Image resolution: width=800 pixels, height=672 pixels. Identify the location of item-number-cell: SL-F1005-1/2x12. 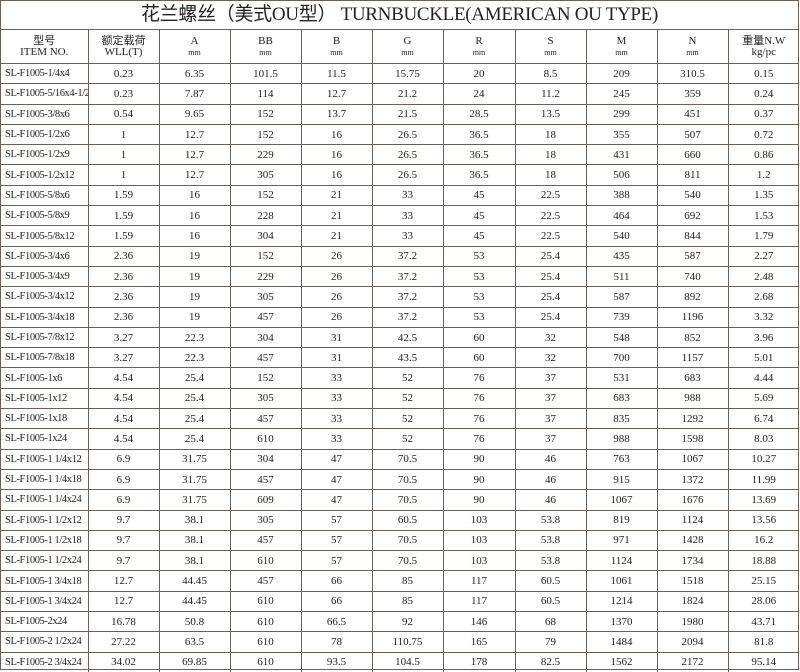
(45, 175).